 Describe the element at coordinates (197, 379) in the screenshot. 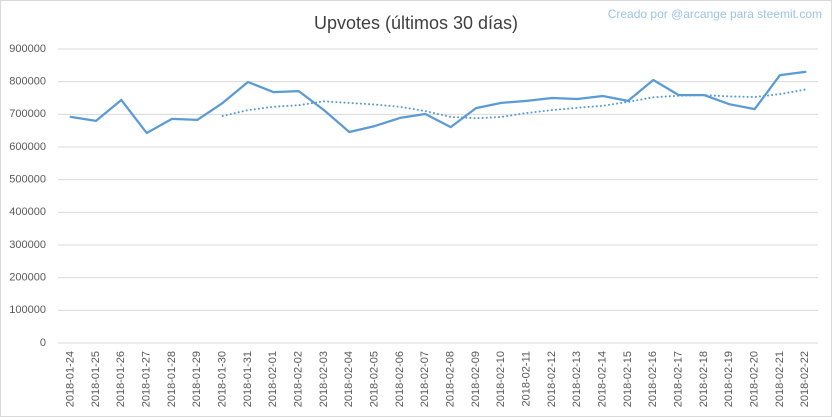

I see `x-tick-label: 2018-01-29` at that location.